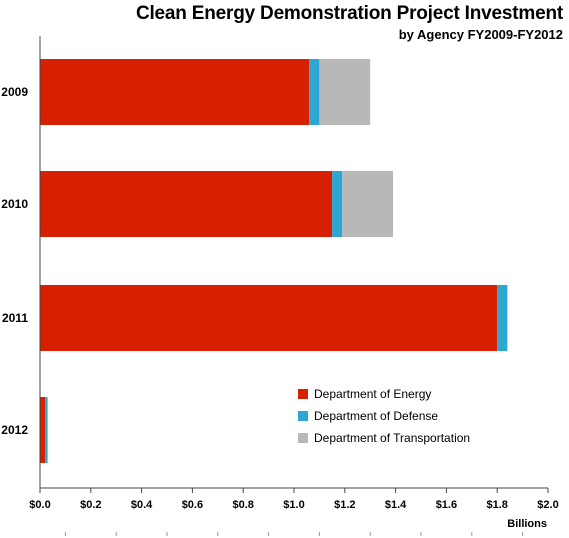  Describe the element at coordinates (446, 505) in the screenshot. I see `x-tick-label: $1.6` at that location.